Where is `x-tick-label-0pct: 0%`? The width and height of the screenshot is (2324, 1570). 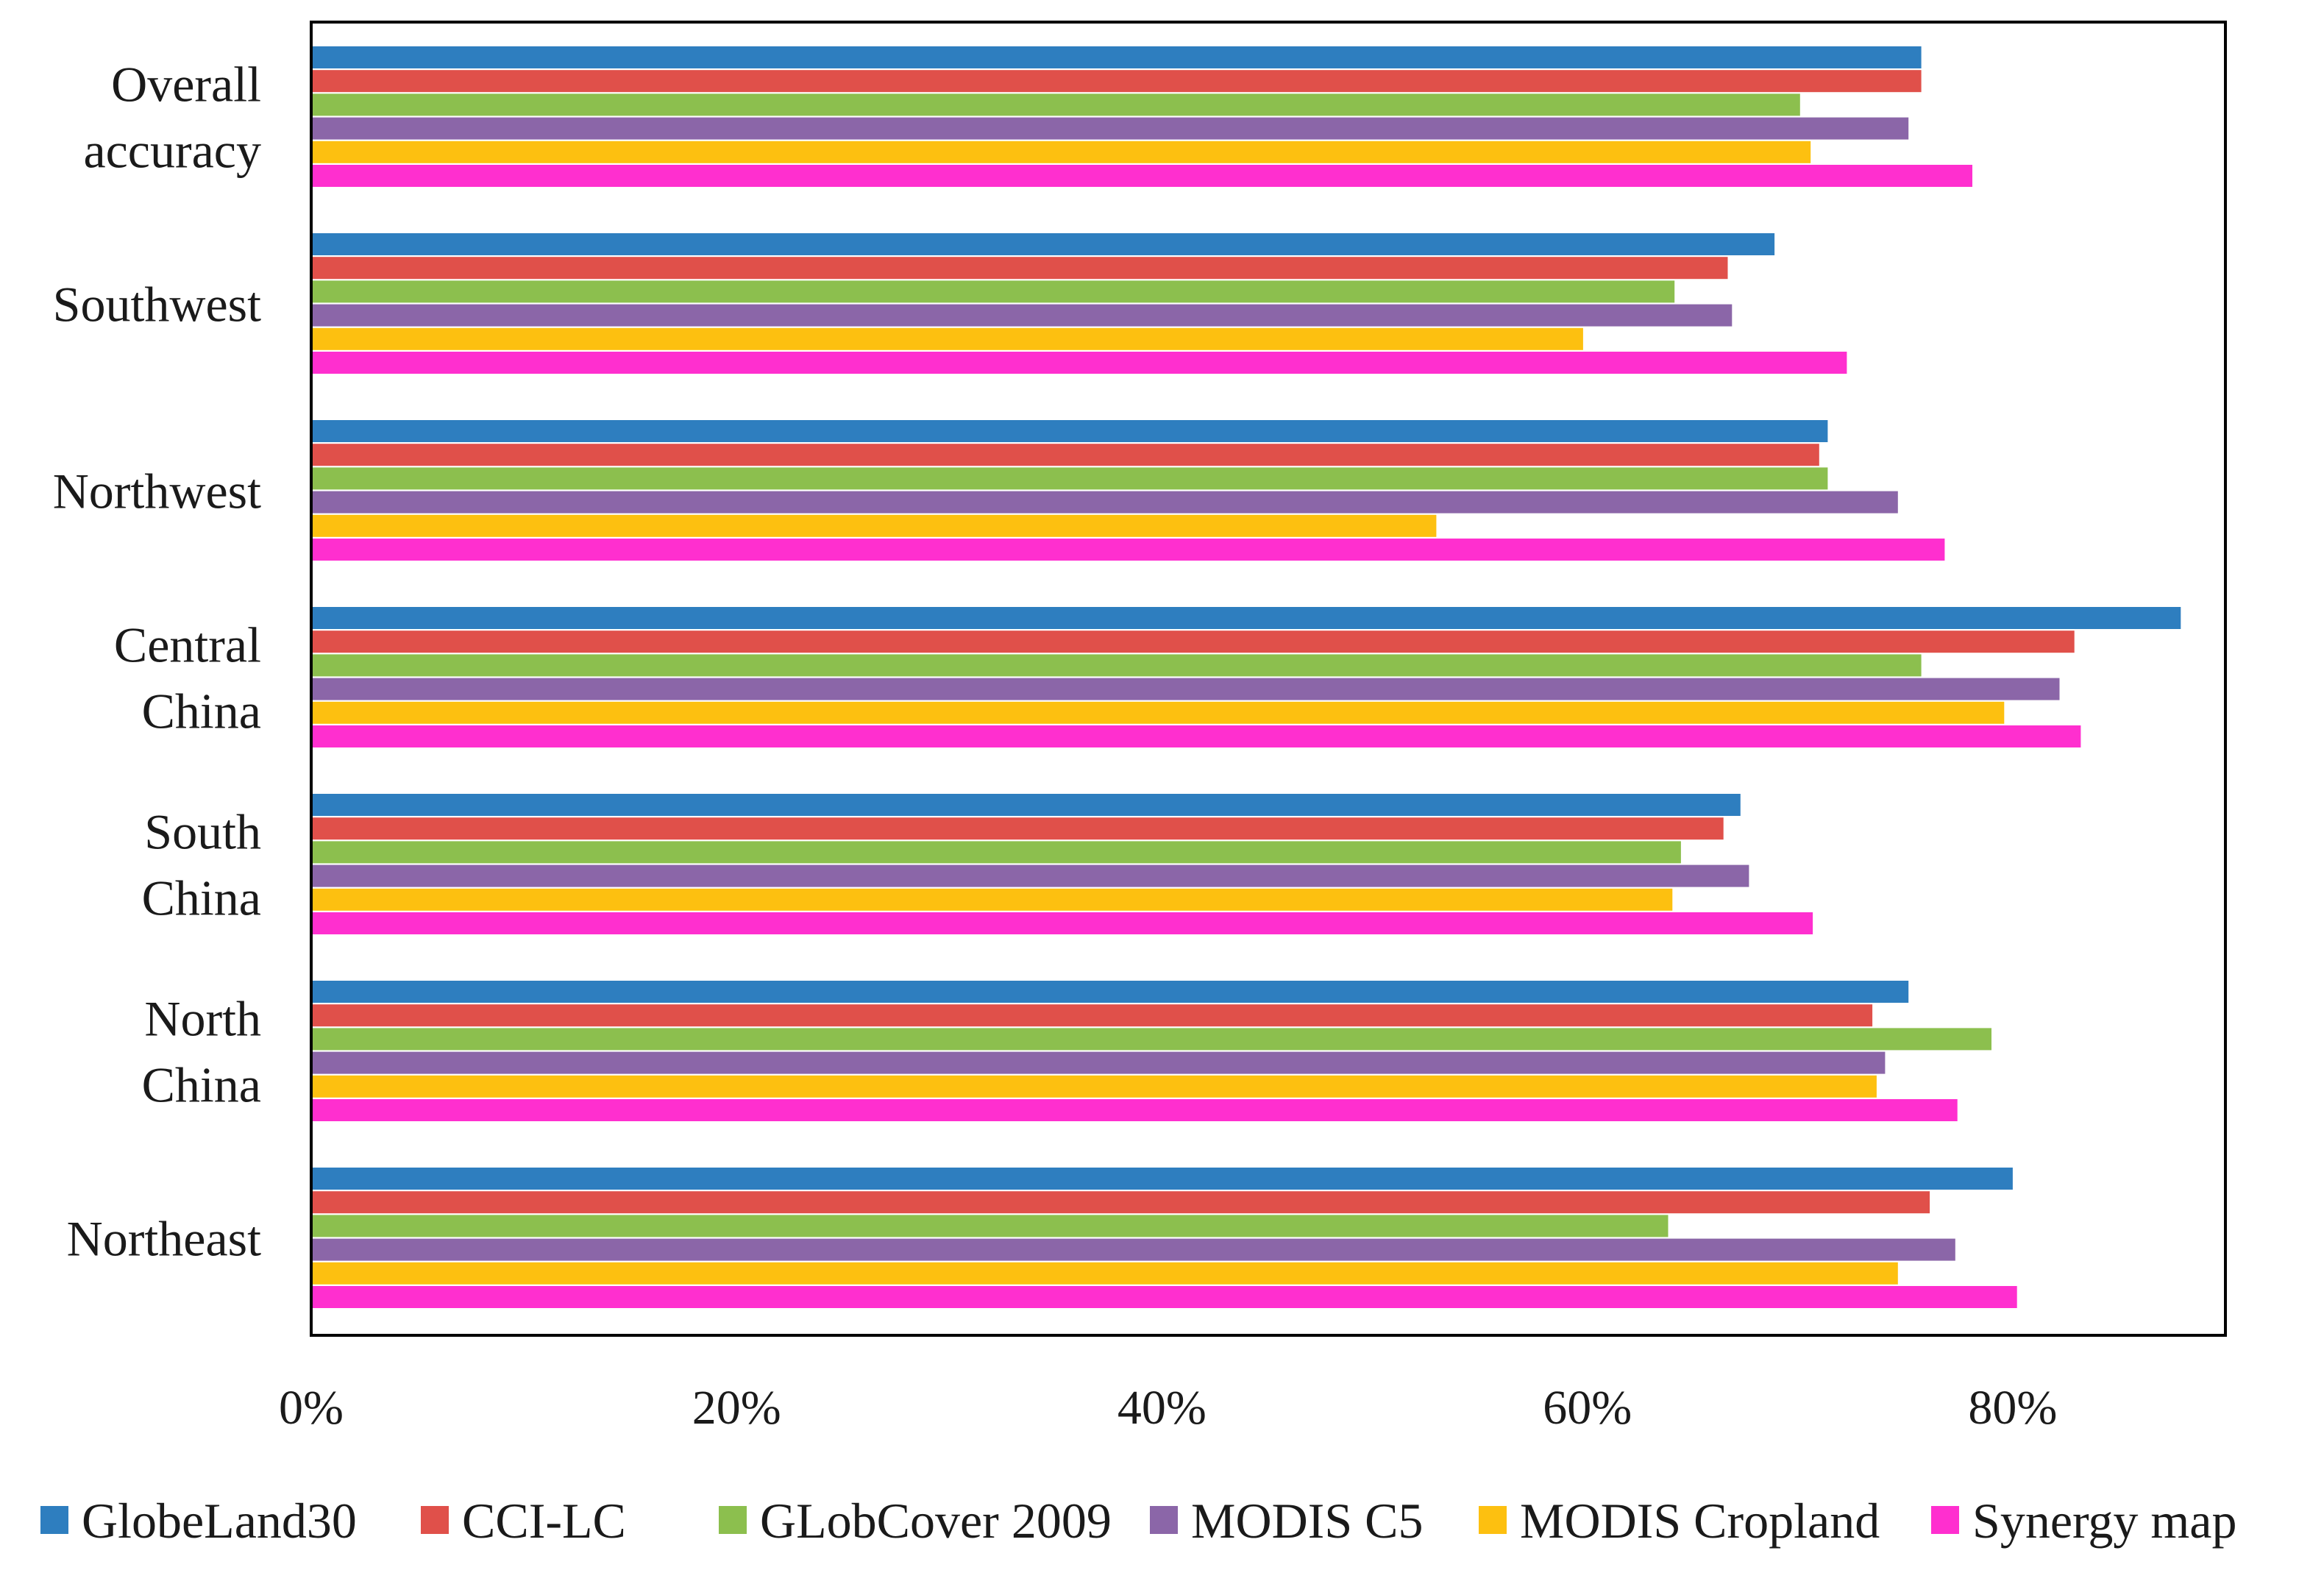
x-tick-label-0pct: 0% is located at coordinates (311, 1408).